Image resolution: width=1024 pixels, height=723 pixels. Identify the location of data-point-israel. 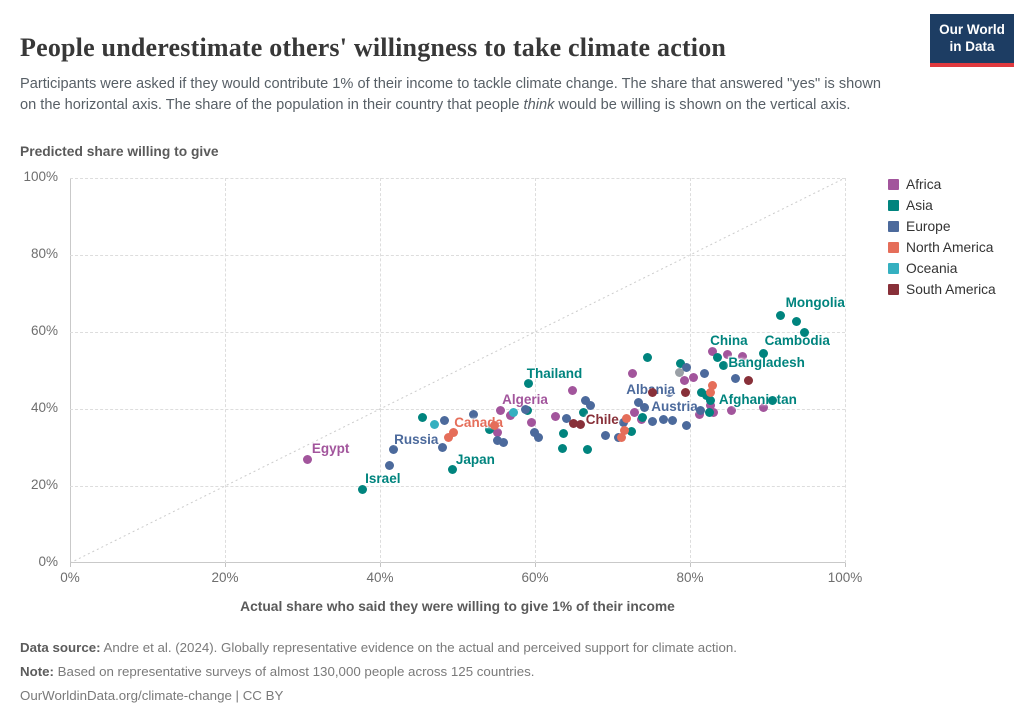
(362, 489).